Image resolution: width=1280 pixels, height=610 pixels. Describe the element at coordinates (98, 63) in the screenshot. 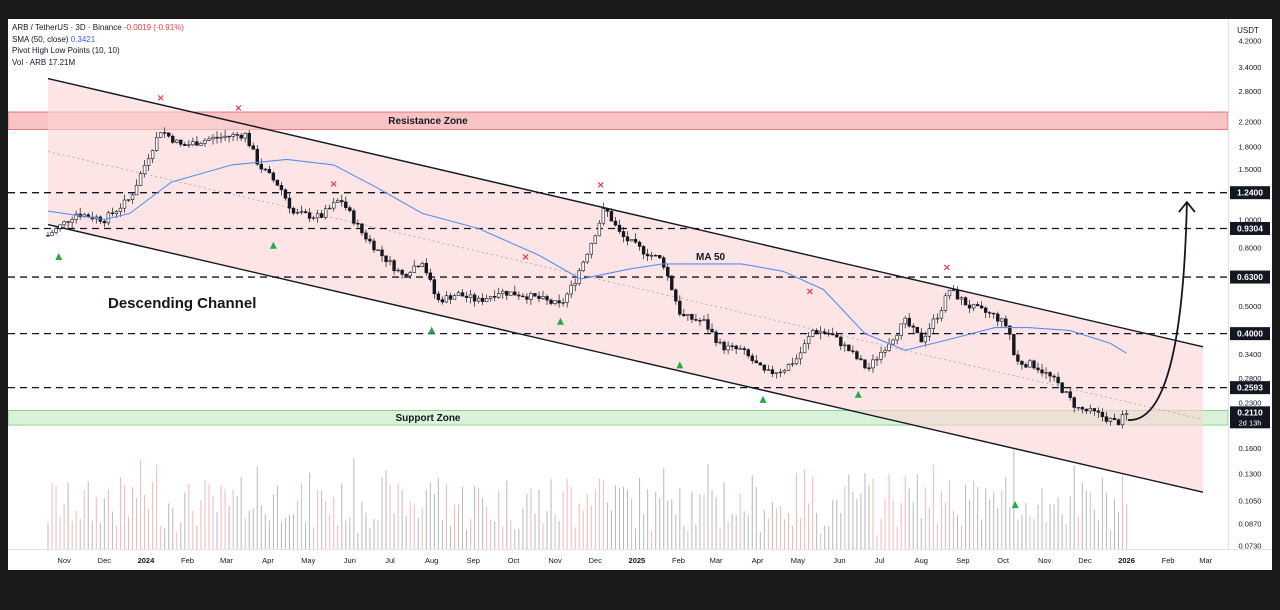

I see `legend-volume-row: Vol · ARB 17.21M` at that location.